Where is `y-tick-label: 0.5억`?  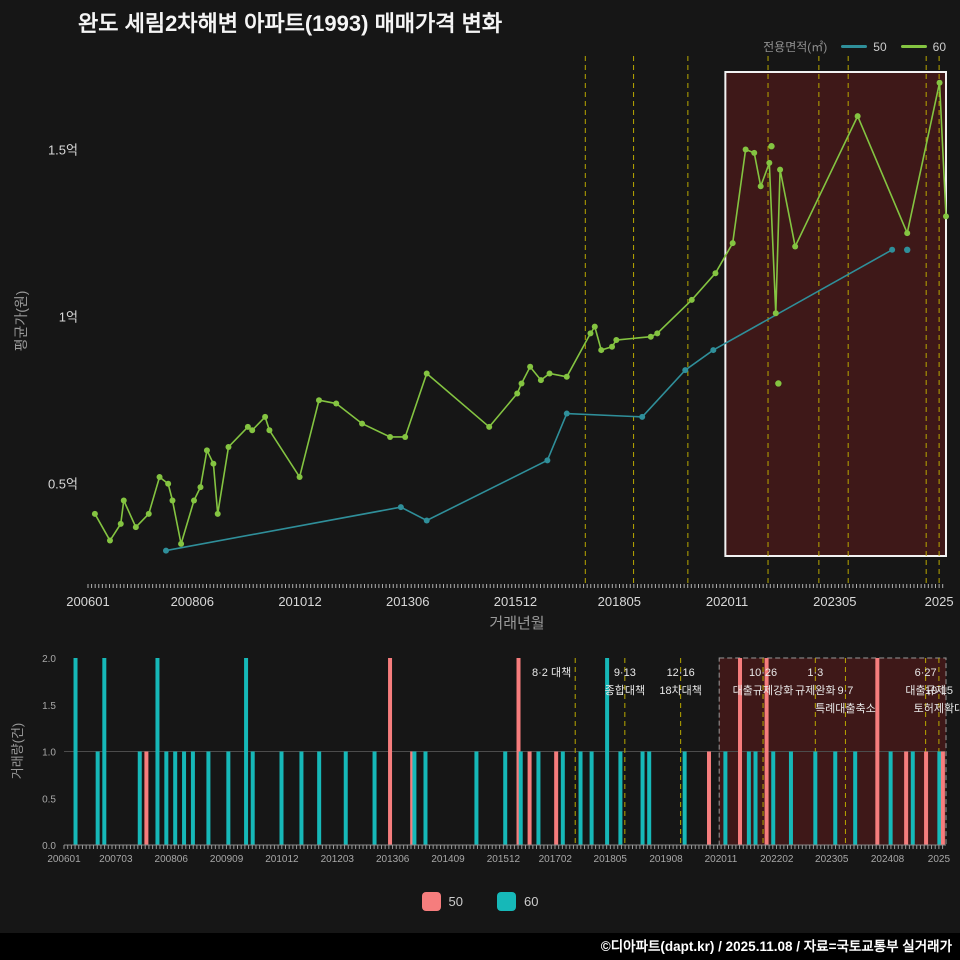 y-tick-label: 0.5억 is located at coordinates (63, 484).